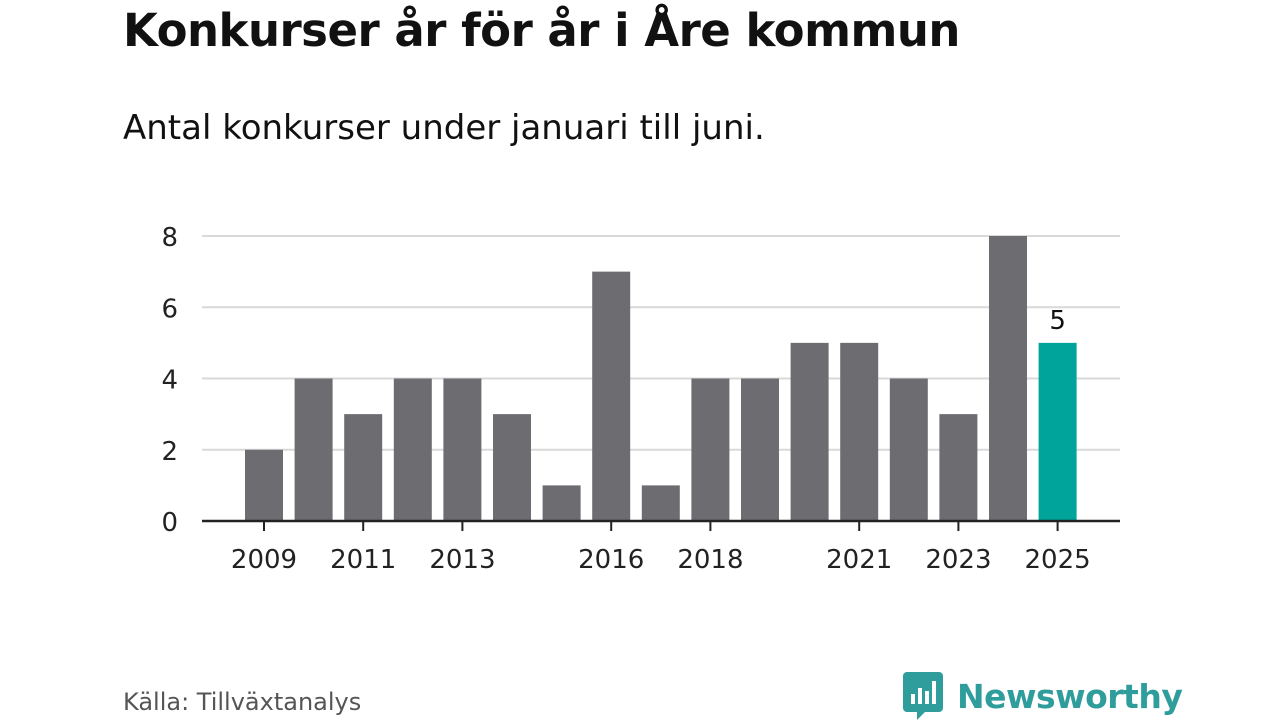 This screenshot has height=721, width=1280. What do you see at coordinates (710, 560) in the screenshot?
I see `x-tick-label: 2018` at bounding box center [710, 560].